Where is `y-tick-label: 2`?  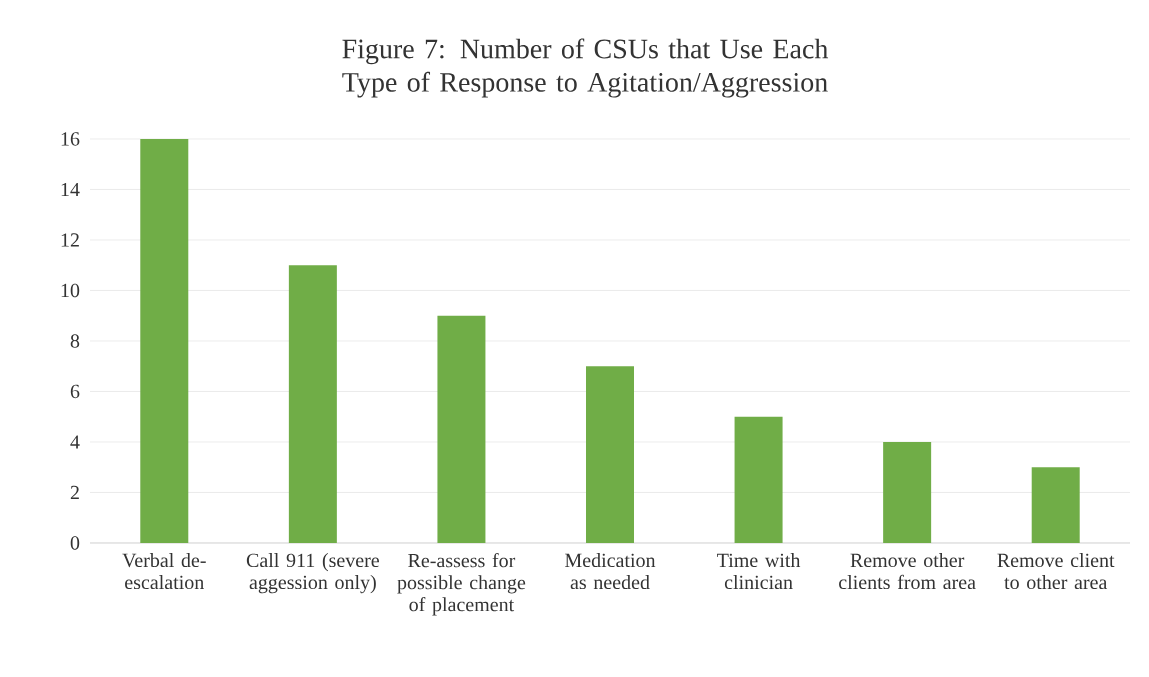
y-tick-label: 2 is located at coordinates (74, 492).